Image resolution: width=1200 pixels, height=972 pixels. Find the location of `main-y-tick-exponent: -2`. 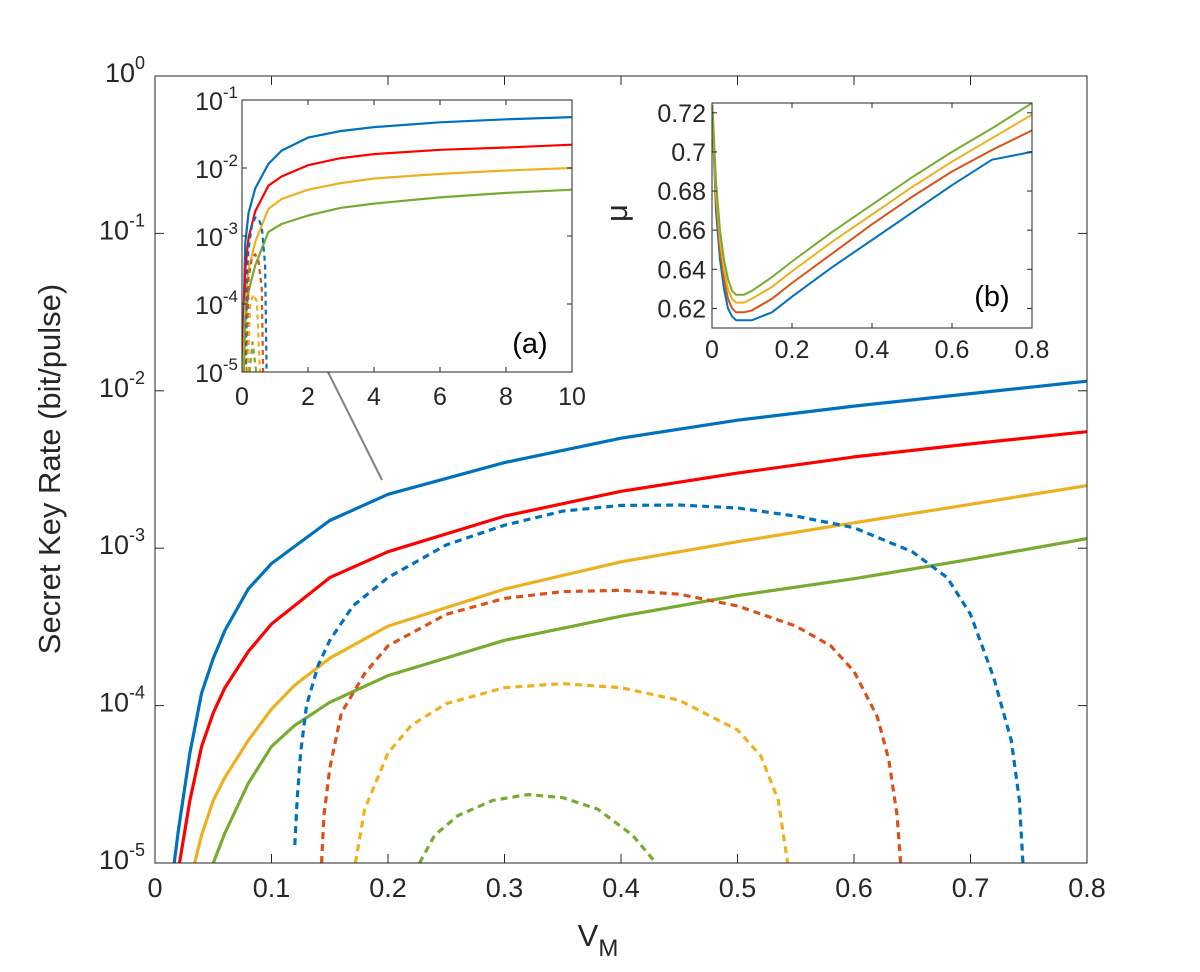

main-y-tick-exponent: -2 is located at coordinates (137, 378).